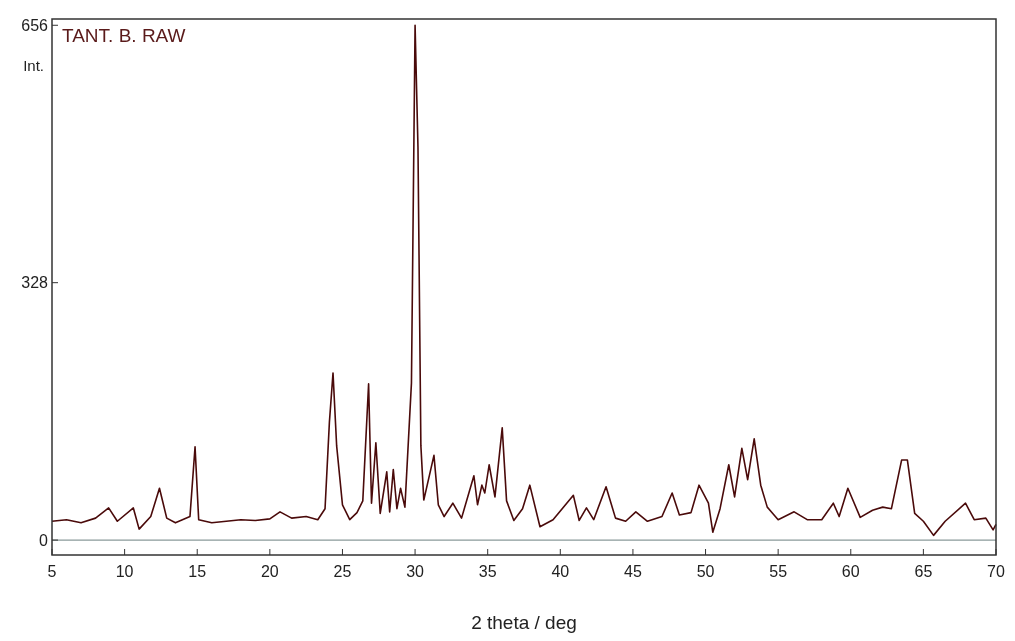 The height and width of the screenshot is (641, 1015). Describe the element at coordinates (487, 571) in the screenshot. I see `x-tick-label: 35` at that location.